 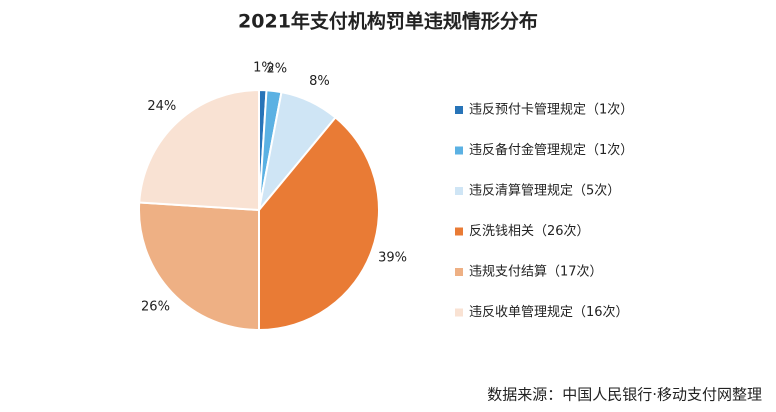 I want to click on source-note: 数据来源：中国人民银行·移动支付网整理, so click(x=624, y=395).